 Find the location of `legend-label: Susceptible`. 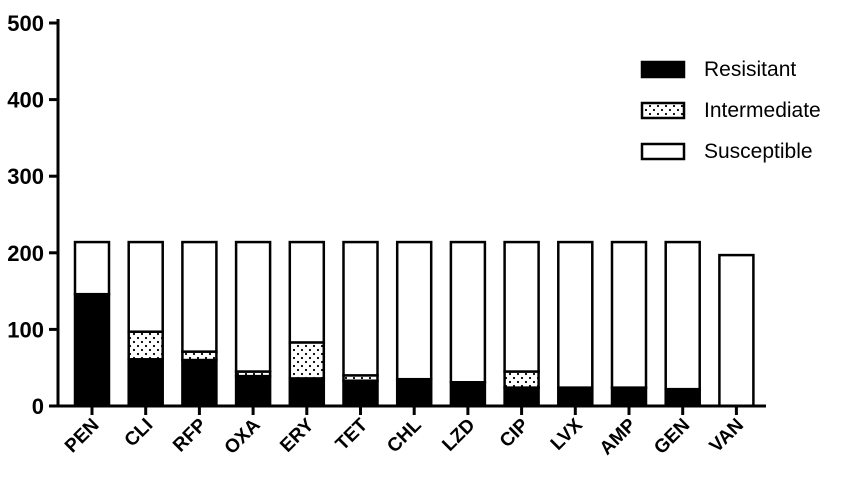

legend-label: Susceptible is located at coordinates (758, 151).